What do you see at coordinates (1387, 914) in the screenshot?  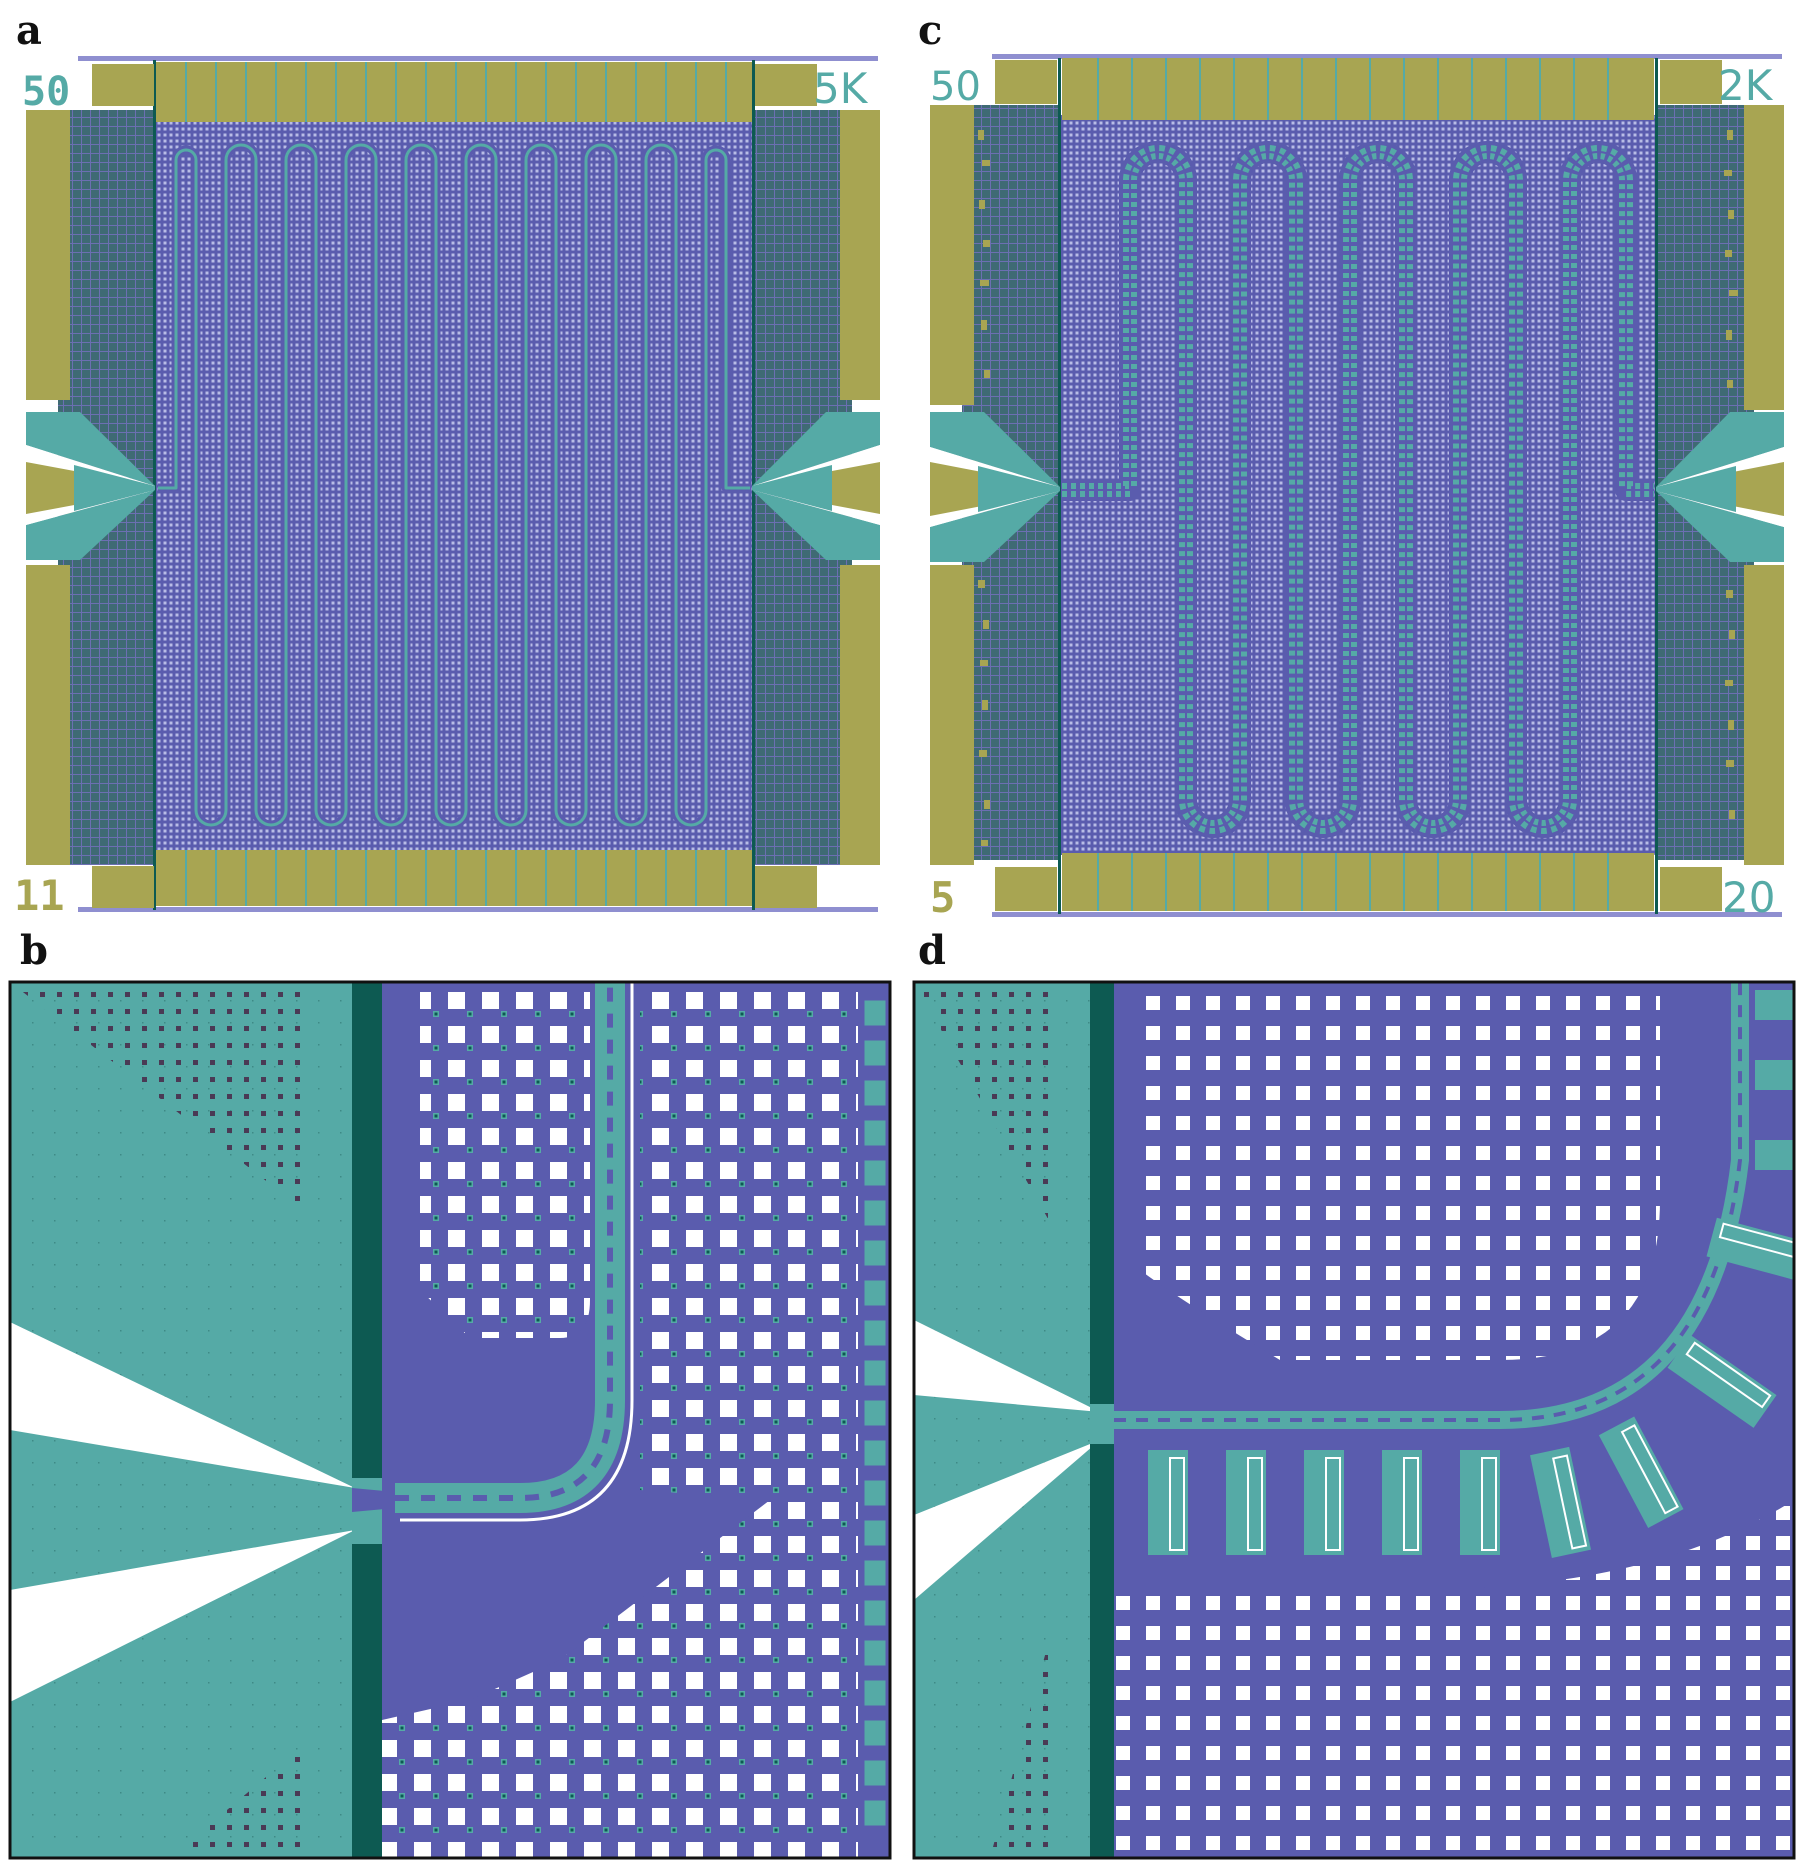 I see `bottom-rail` at bounding box center [1387, 914].